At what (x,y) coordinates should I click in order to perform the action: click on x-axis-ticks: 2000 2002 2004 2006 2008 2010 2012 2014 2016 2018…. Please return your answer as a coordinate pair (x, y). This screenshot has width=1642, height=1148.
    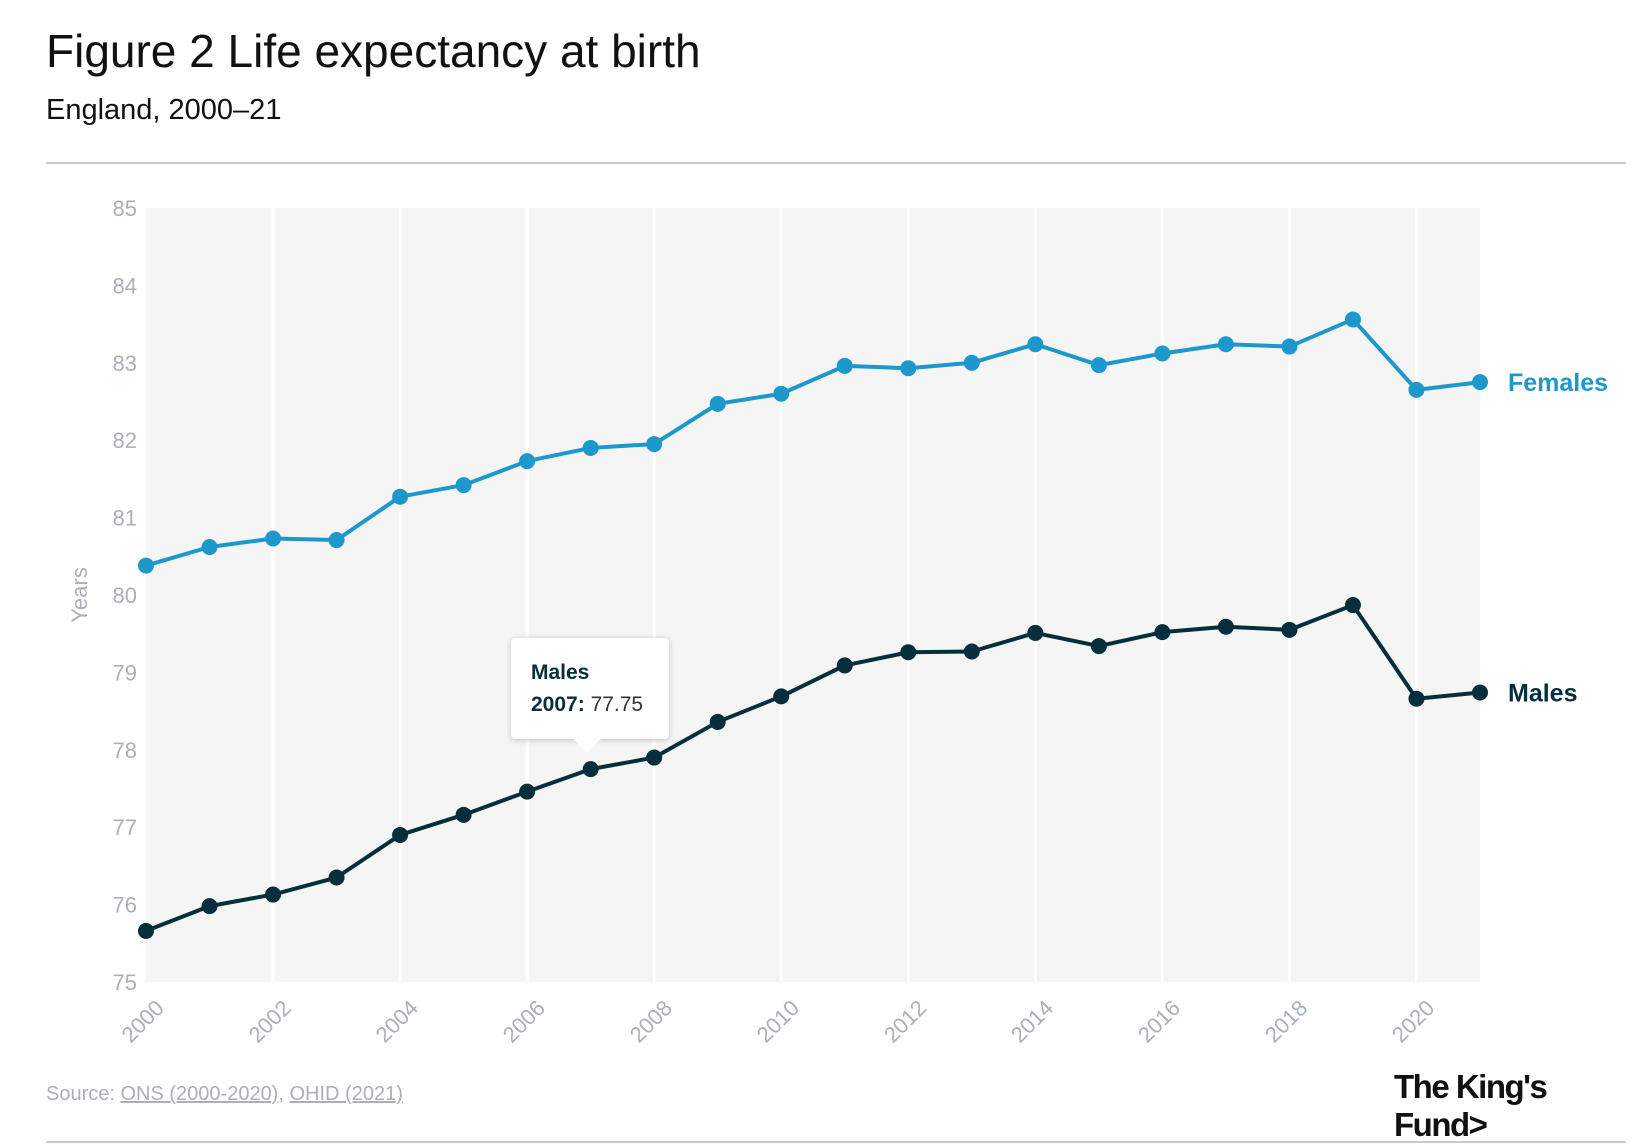
    Looking at the image, I should click on (778, 1021).